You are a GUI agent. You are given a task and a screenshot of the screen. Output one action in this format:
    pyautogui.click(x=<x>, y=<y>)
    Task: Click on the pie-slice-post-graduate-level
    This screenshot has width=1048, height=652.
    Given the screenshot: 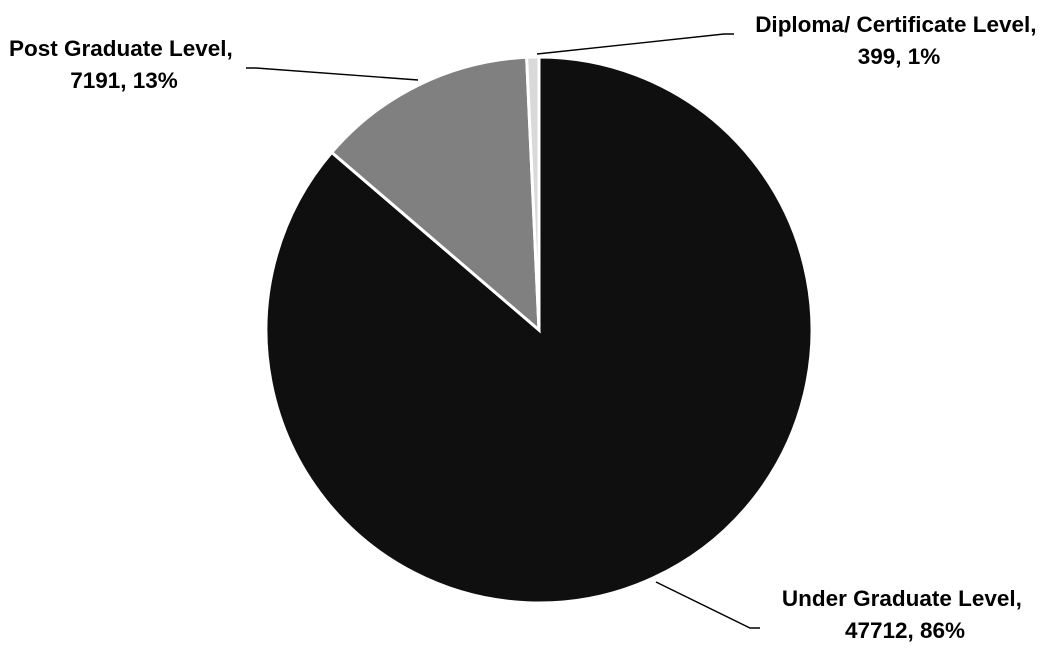 What is the action you would take?
    pyautogui.click(x=435, y=194)
    